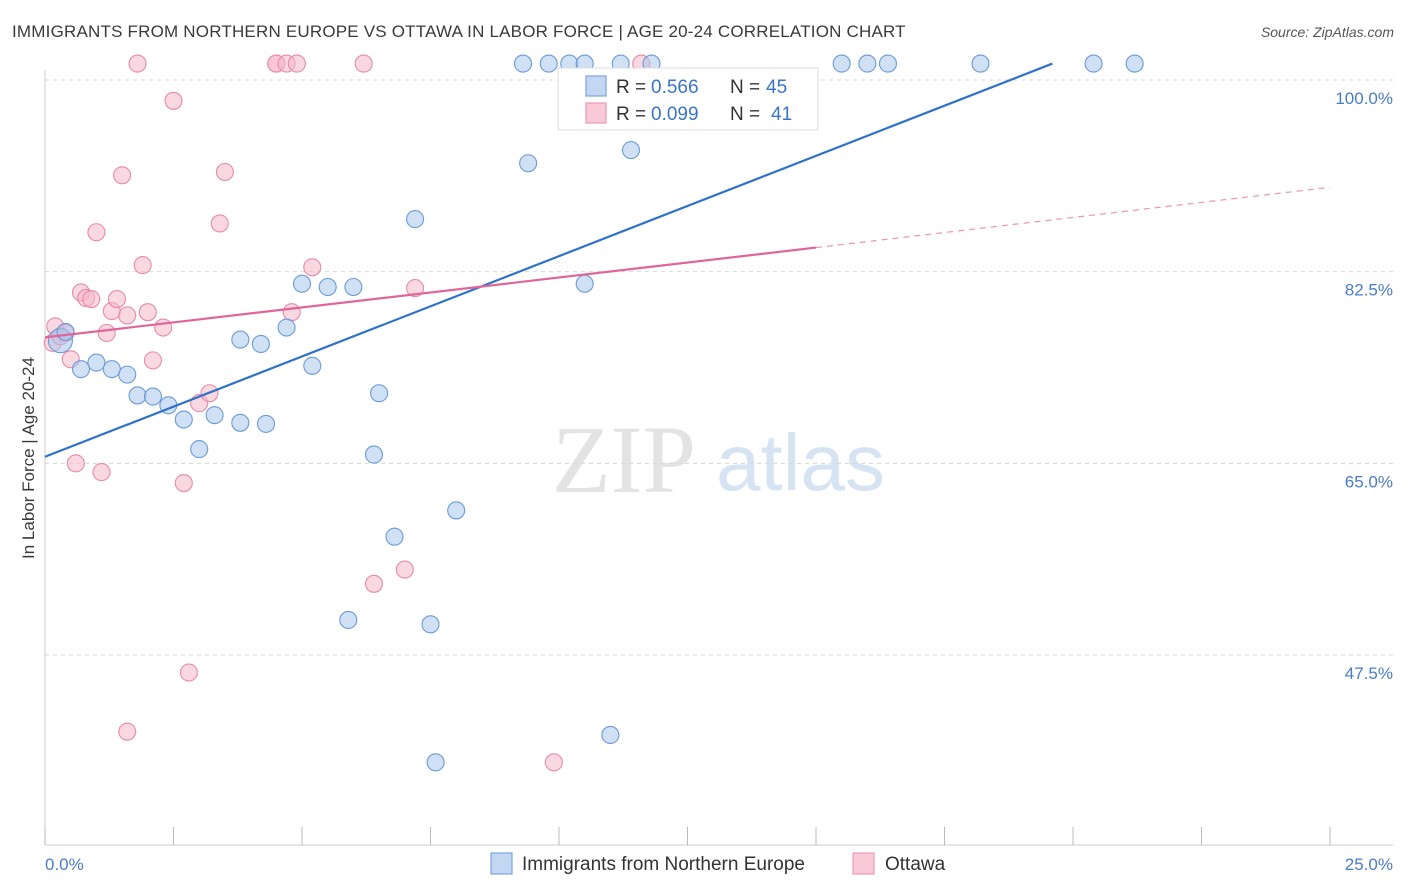 The width and height of the screenshot is (1406, 892). I want to click on y-axis-label: In Labor Force | Age 20-24, so click(28, 458).